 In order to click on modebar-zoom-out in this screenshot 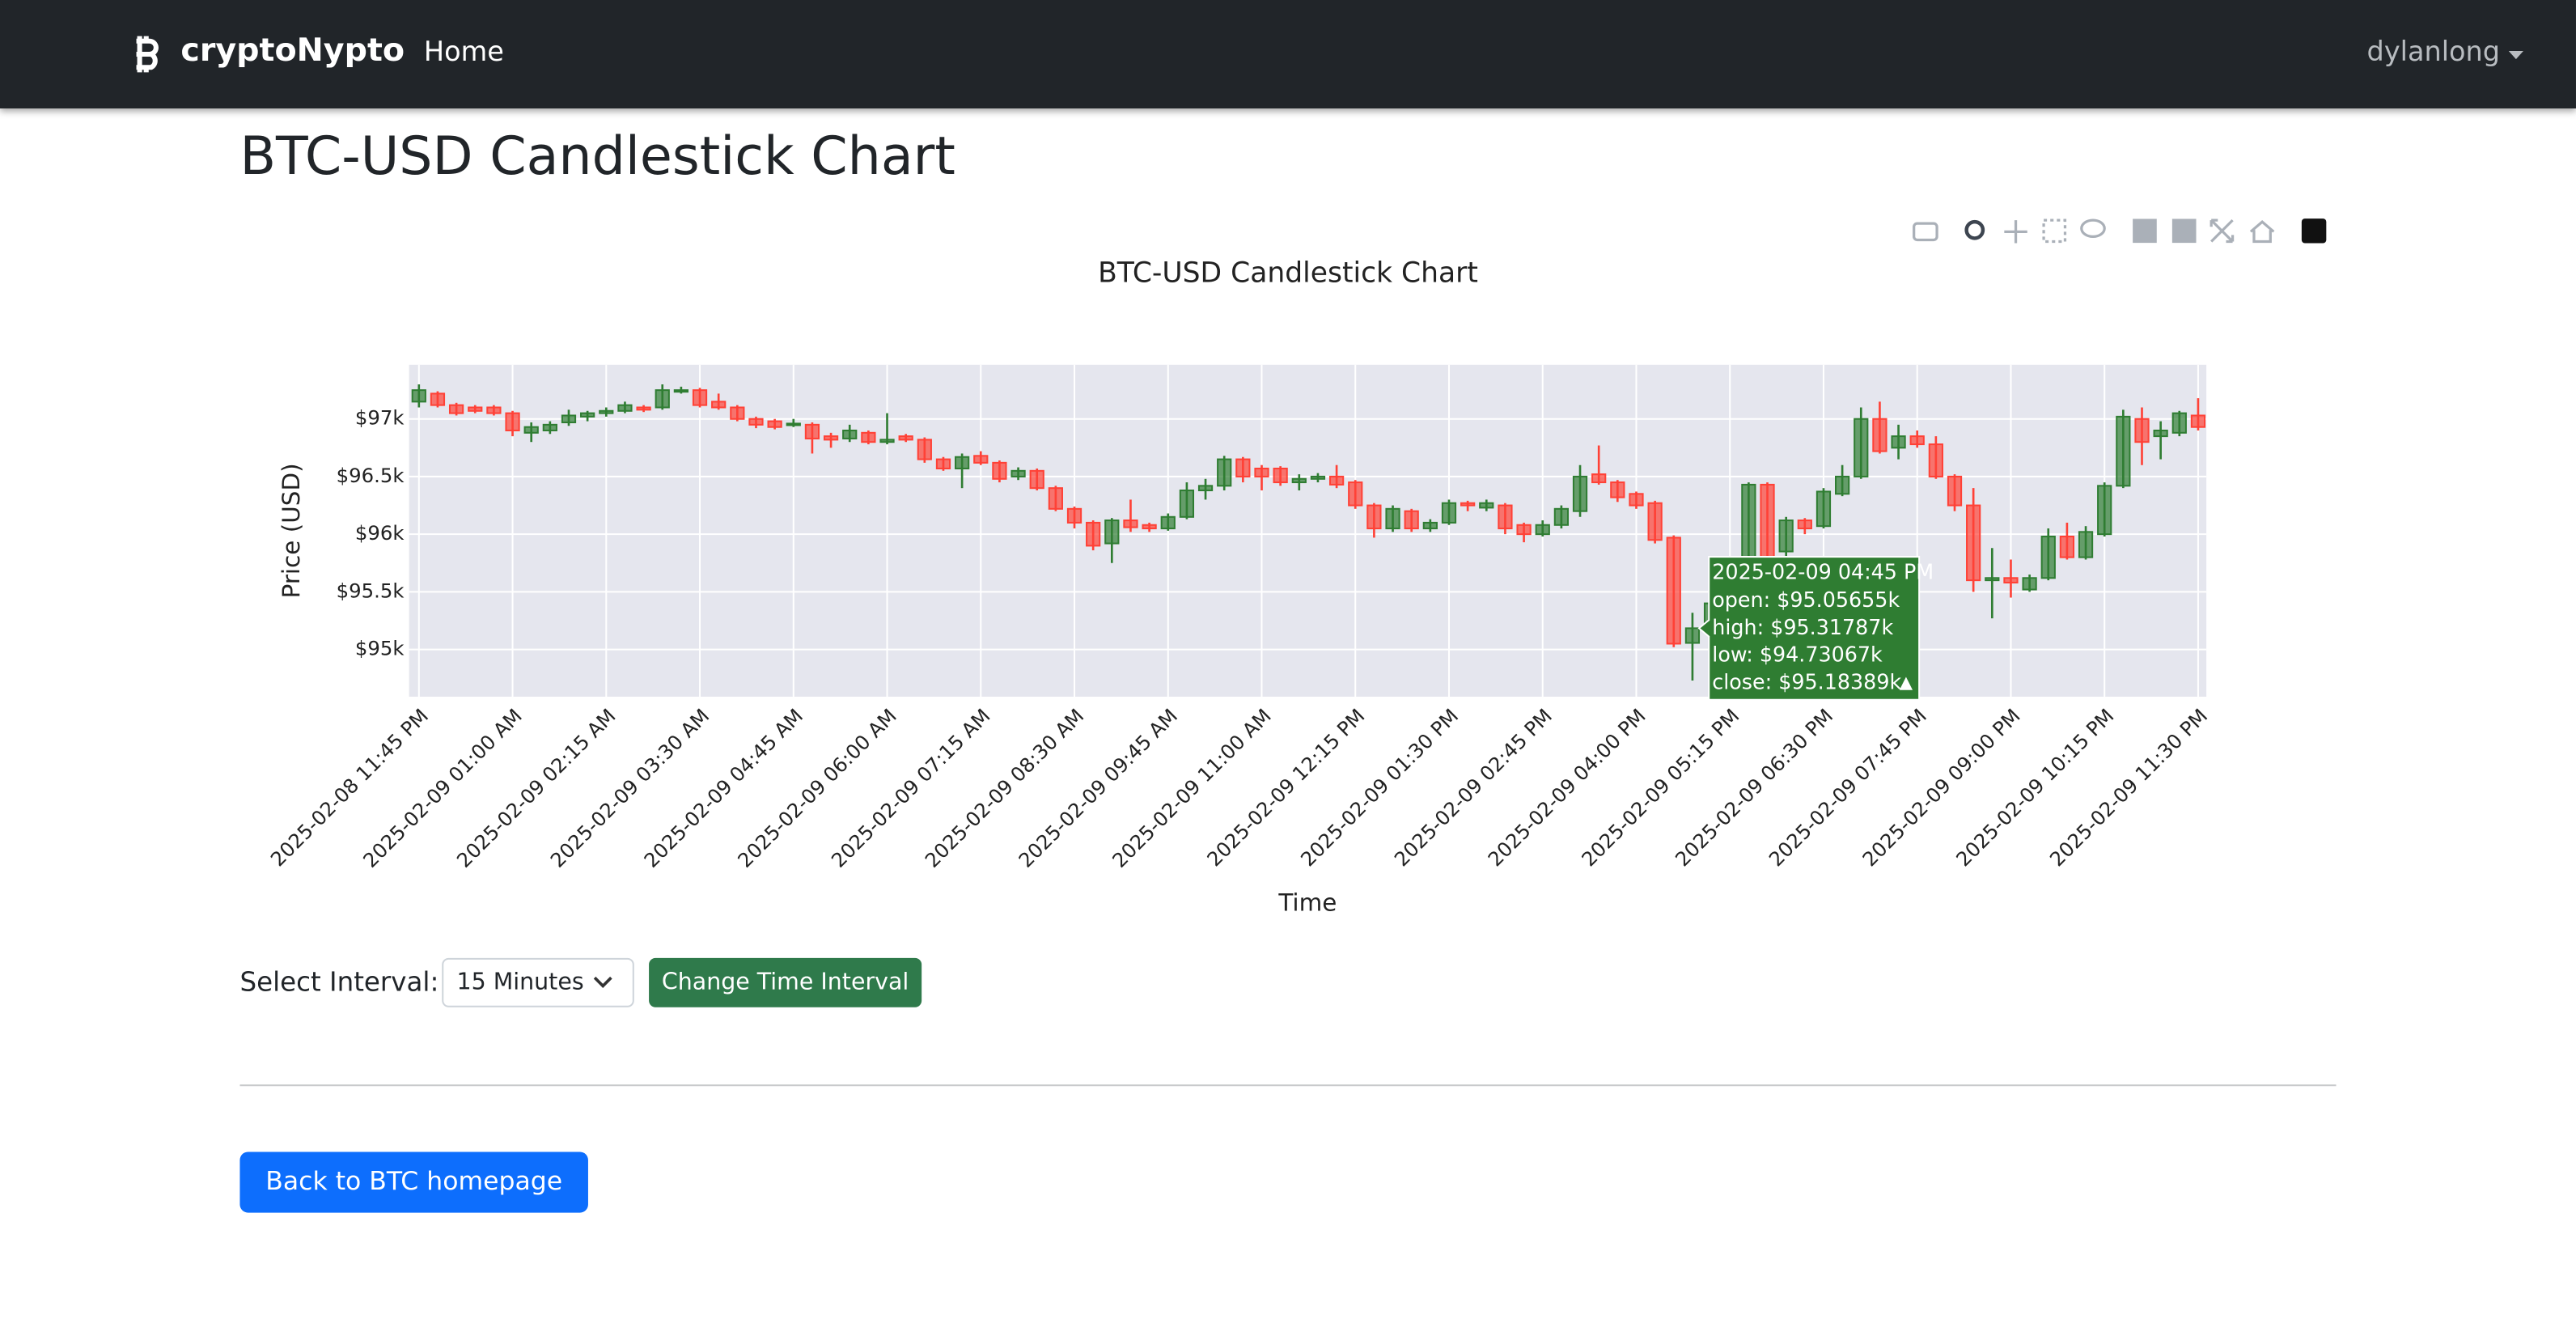, I will do `click(2184, 231)`.